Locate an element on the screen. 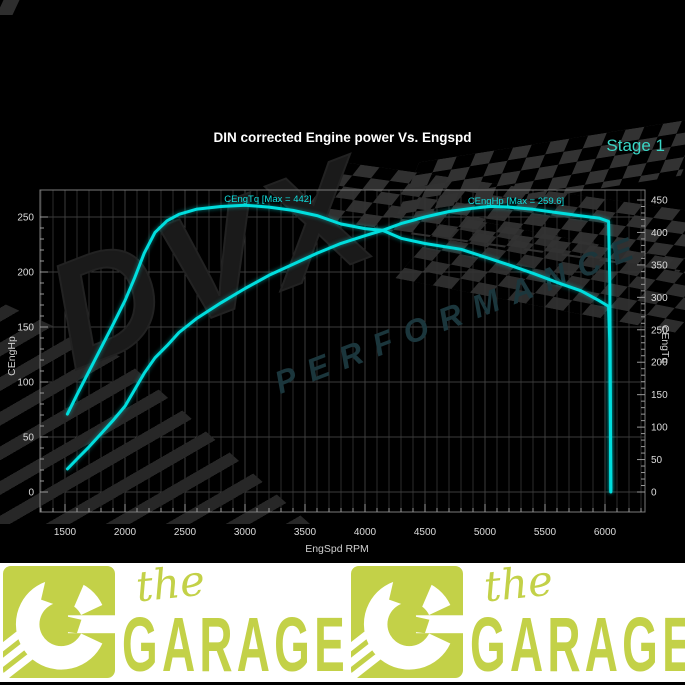 Image resolution: width=685 pixels, height=685 pixels. svg-text: 350 is located at coordinates (659, 265).